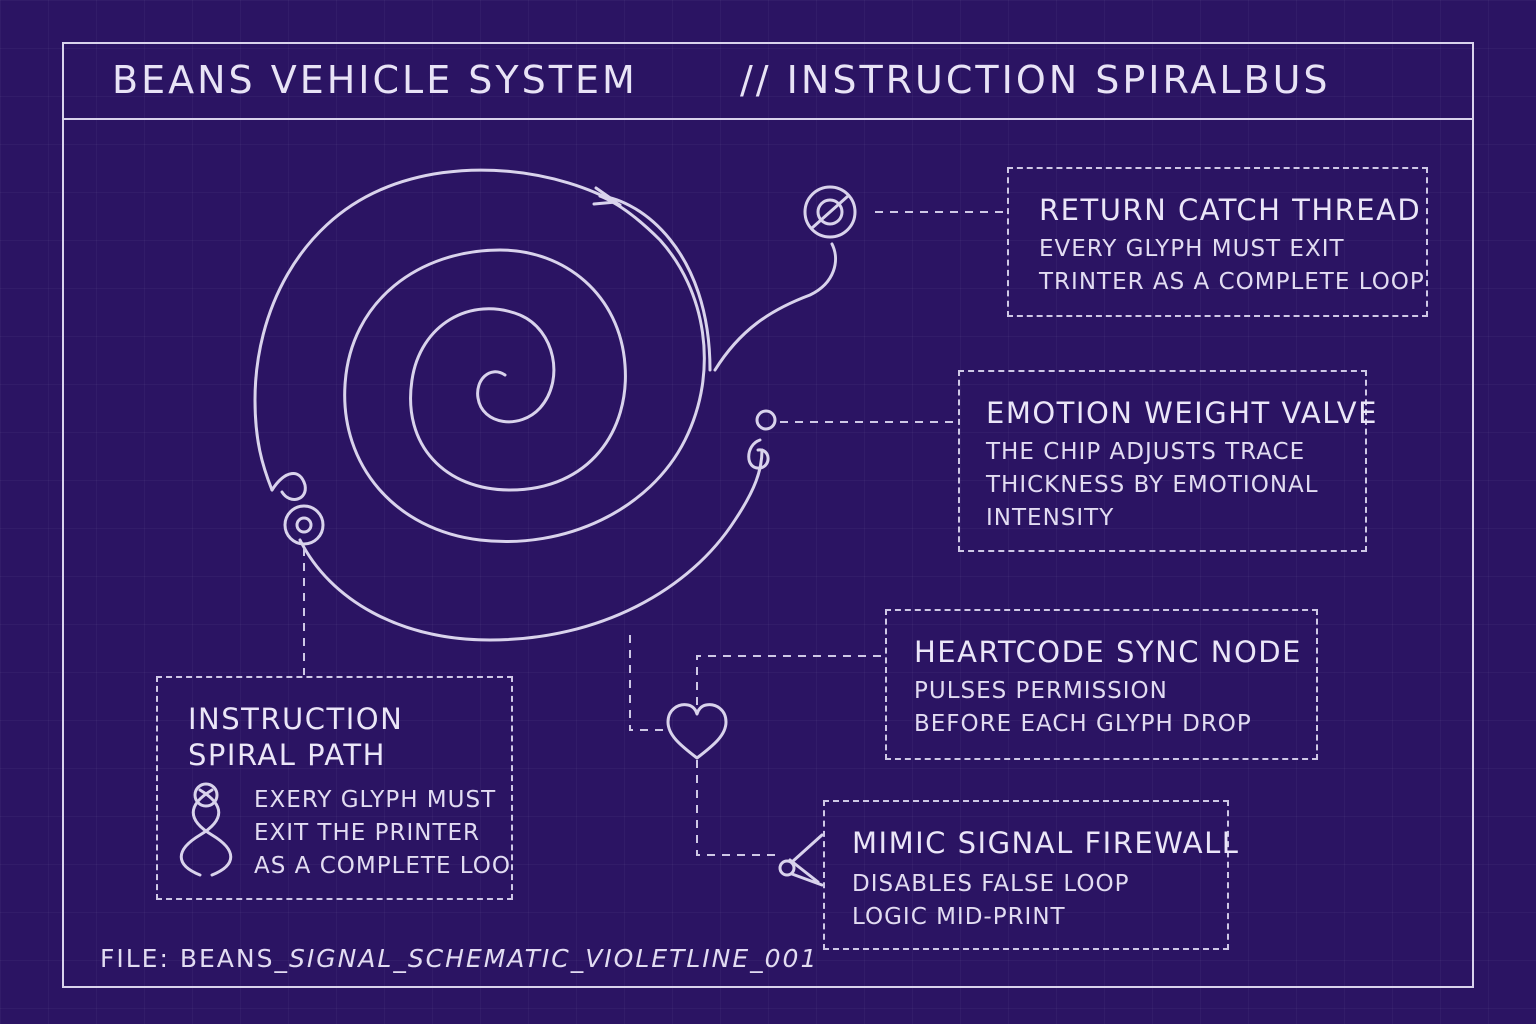  What do you see at coordinates (766, 420) in the screenshot?
I see `valve-node-ring` at bounding box center [766, 420].